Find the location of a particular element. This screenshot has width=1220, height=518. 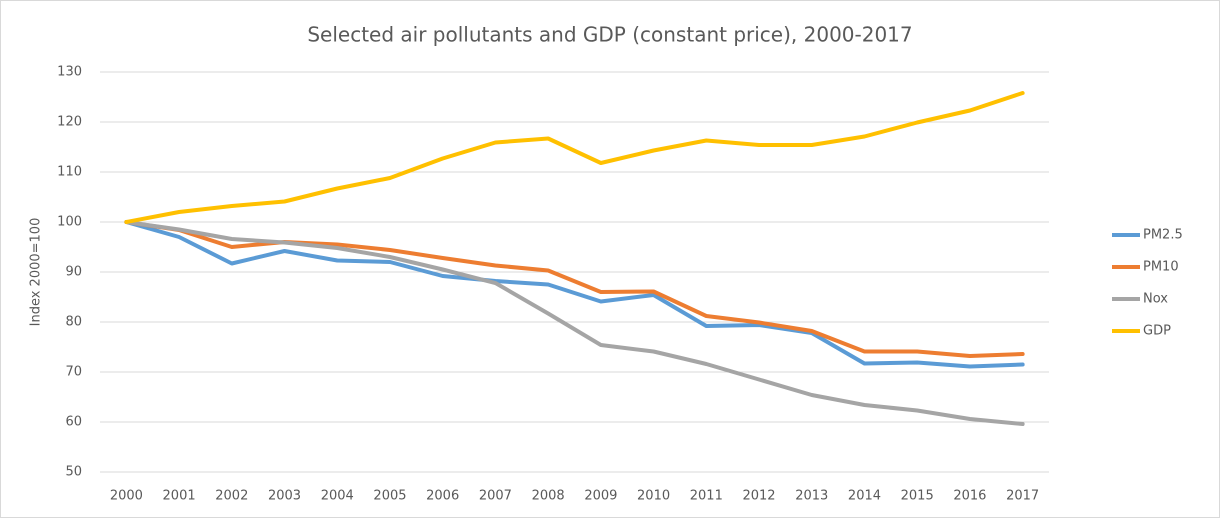

x-tick-label: 2006 is located at coordinates (442, 496).